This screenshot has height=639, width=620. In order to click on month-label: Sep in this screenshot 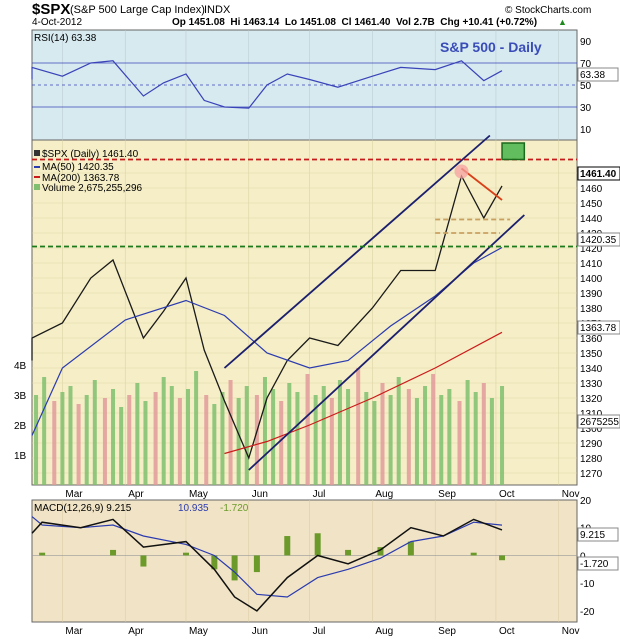, I will do `click(447, 631)`.